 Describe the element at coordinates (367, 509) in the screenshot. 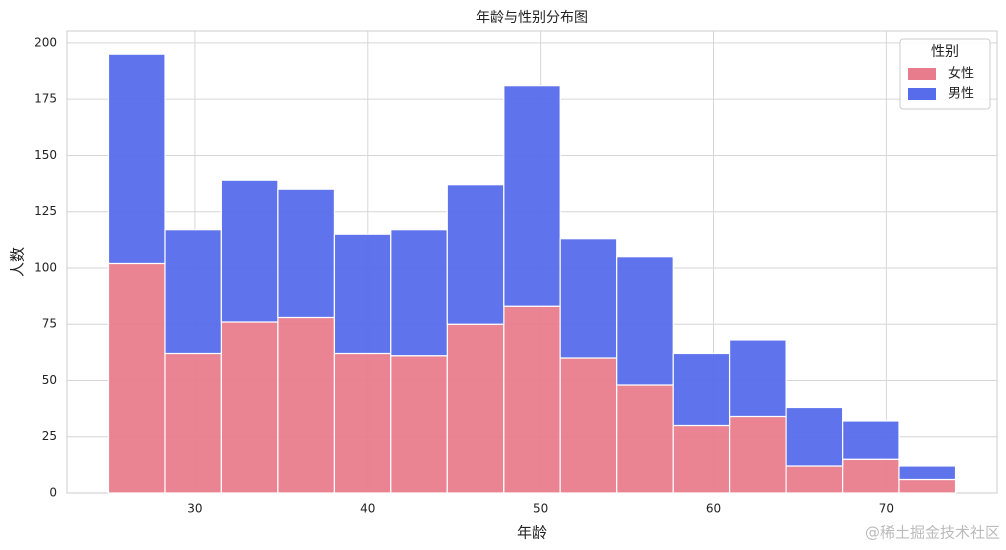

I see `x-tick-label: 40` at that location.